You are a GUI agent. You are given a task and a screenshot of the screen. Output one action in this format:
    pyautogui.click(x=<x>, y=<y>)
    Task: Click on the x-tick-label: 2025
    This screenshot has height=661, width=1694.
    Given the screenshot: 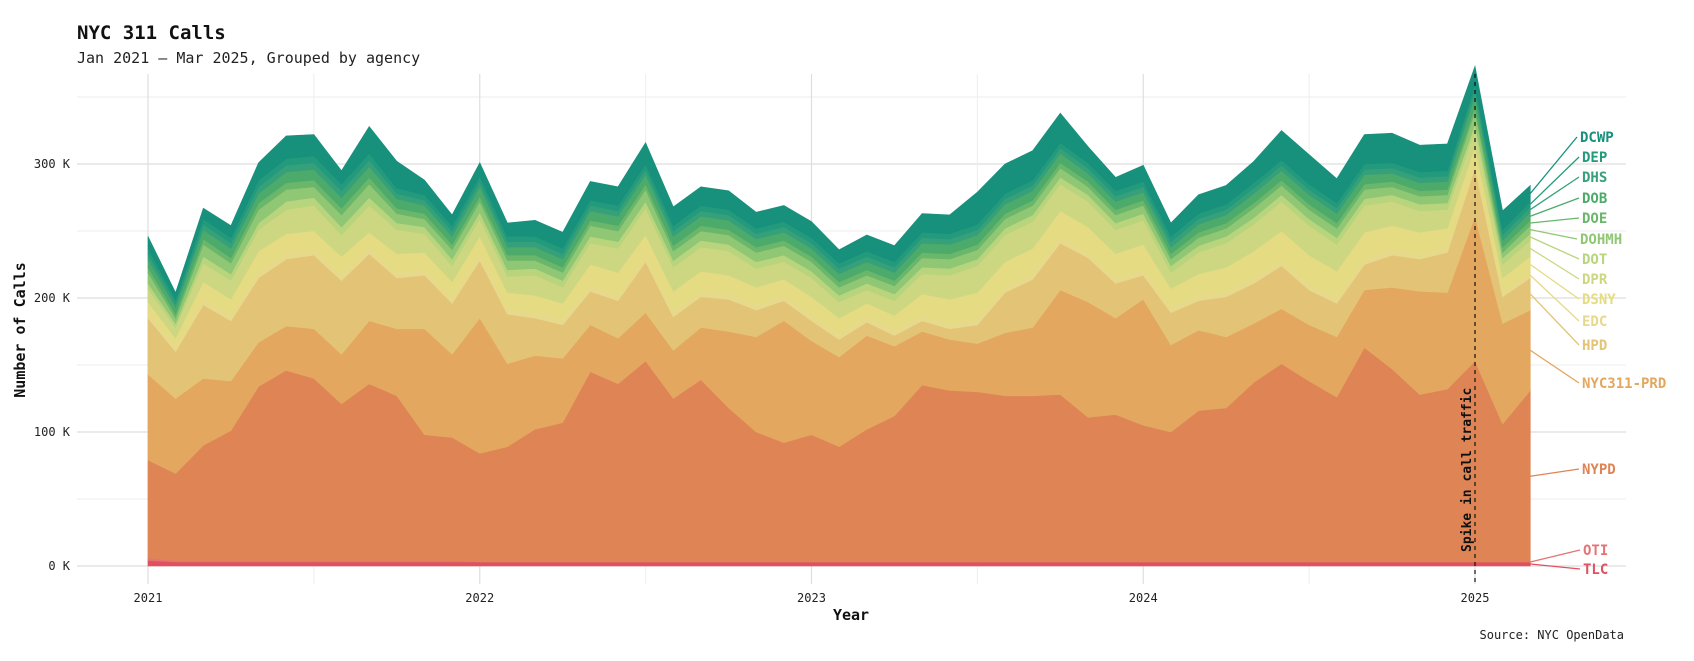 What is the action you would take?
    pyautogui.click(x=1475, y=598)
    